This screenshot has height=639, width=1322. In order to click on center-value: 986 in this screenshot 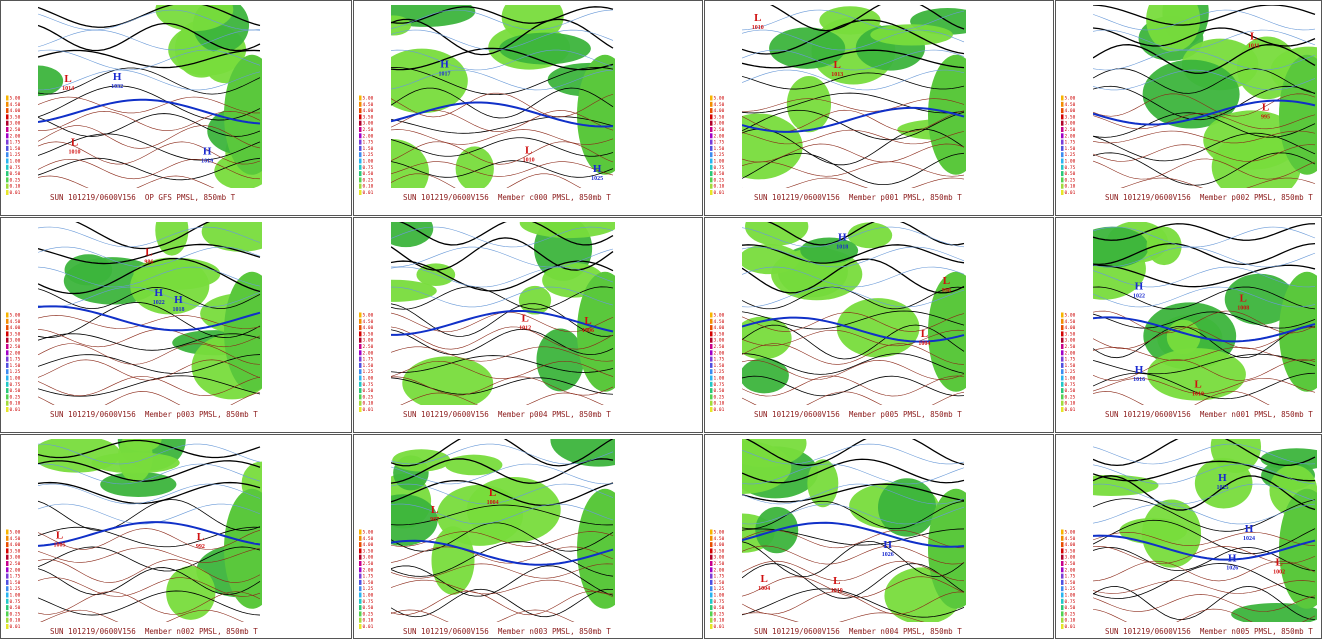, I will do `click(148, 263)`.